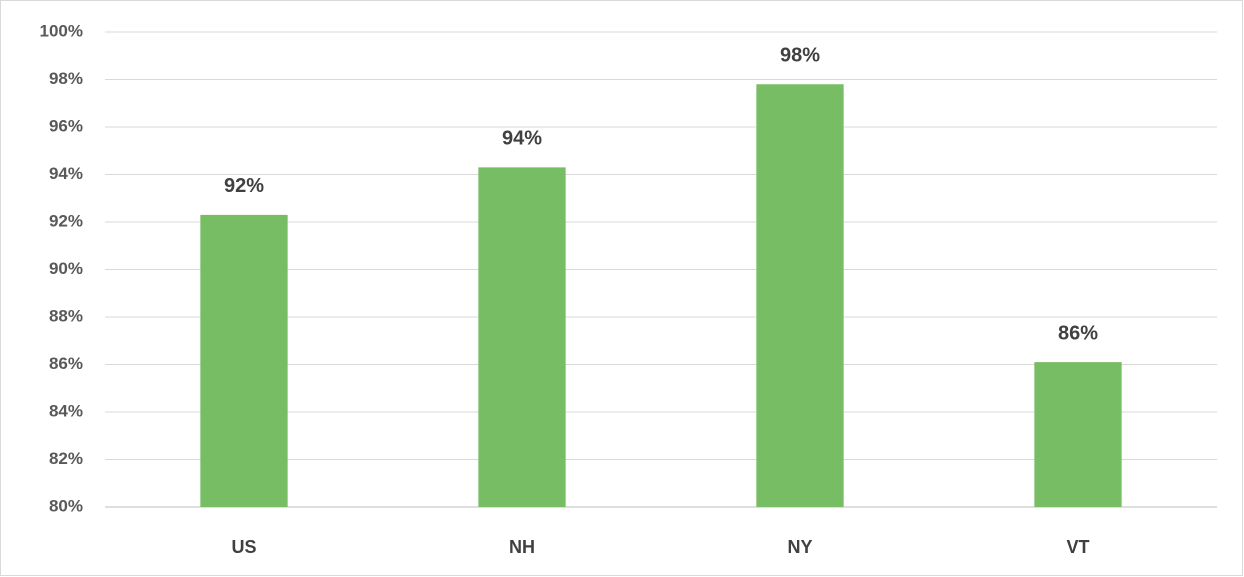 Image resolution: width=1244 pixels, height=577 pixels. Describe the element at coordinates (1078, 333) in the screenshot. I see `value-label: 86%` at that location.